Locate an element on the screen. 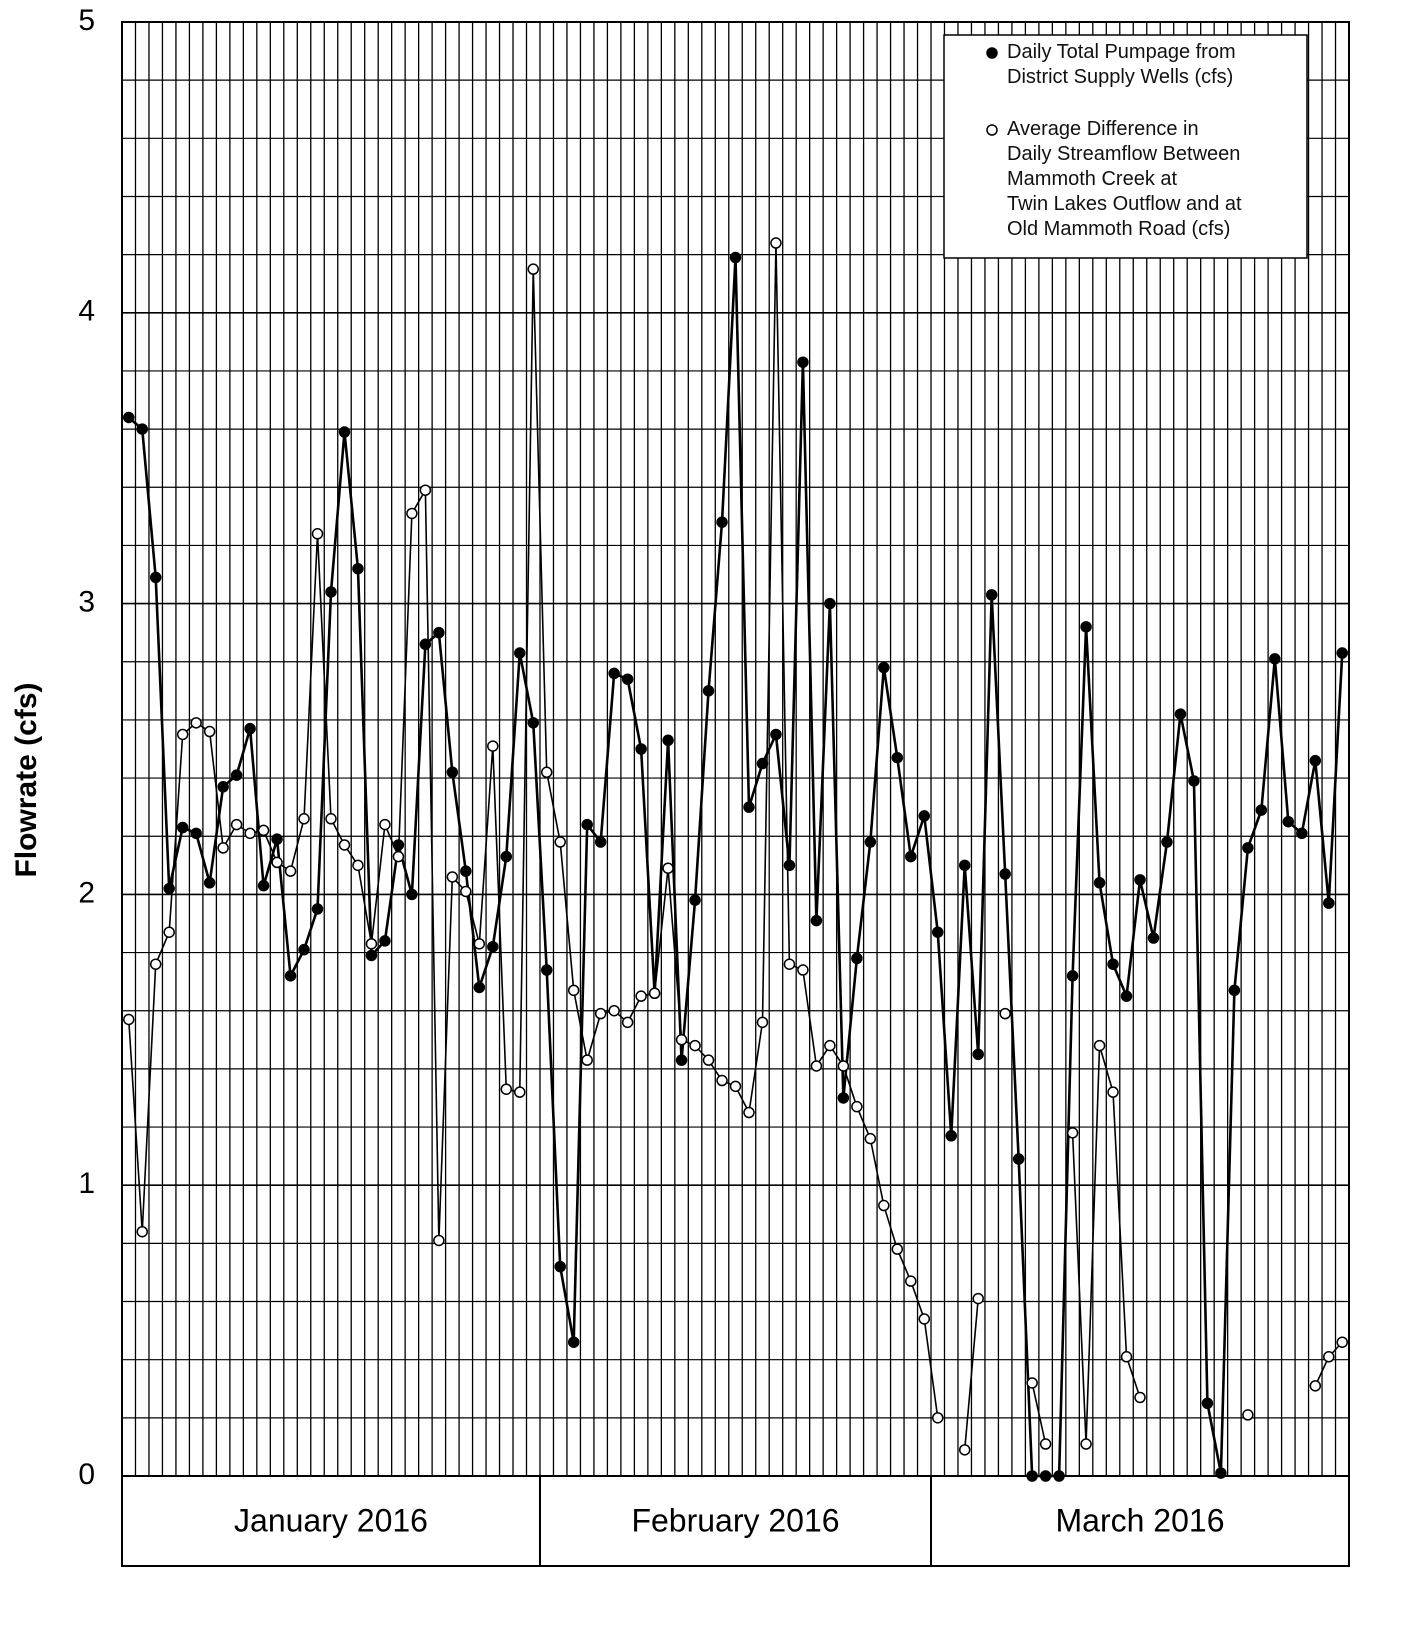  x-month-label: February 2016 is located at coordinates (735, 1520).